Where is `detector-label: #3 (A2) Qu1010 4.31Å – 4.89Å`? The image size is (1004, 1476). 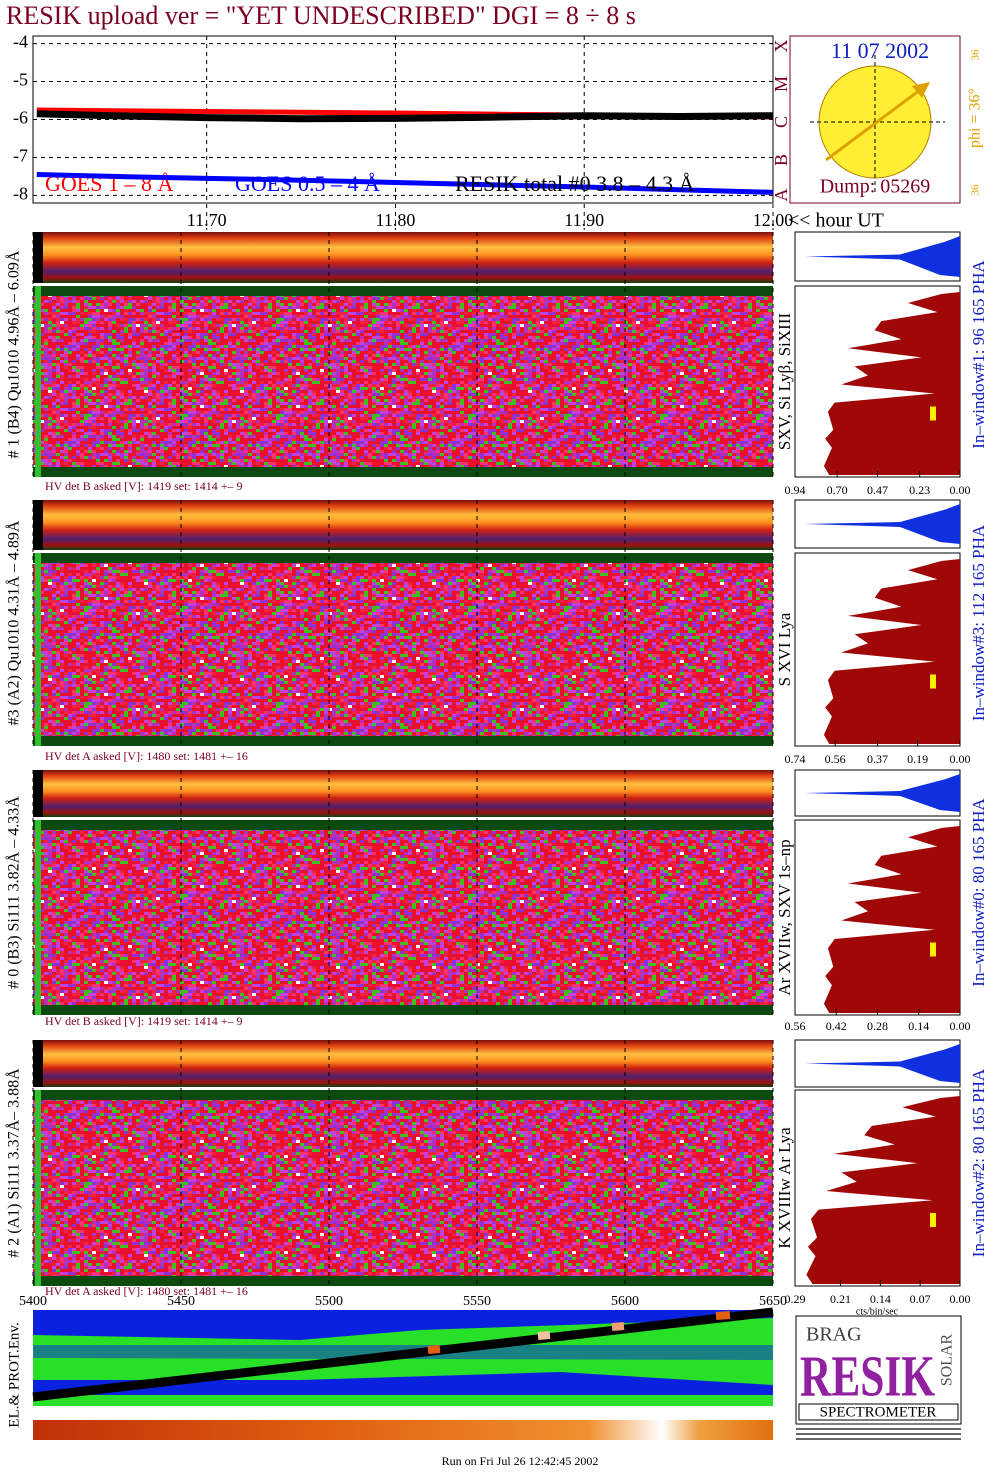
detector-label: #3 (A2) Qu1010 4.31Å – 4.89Å is located at coordinates (14, 622).